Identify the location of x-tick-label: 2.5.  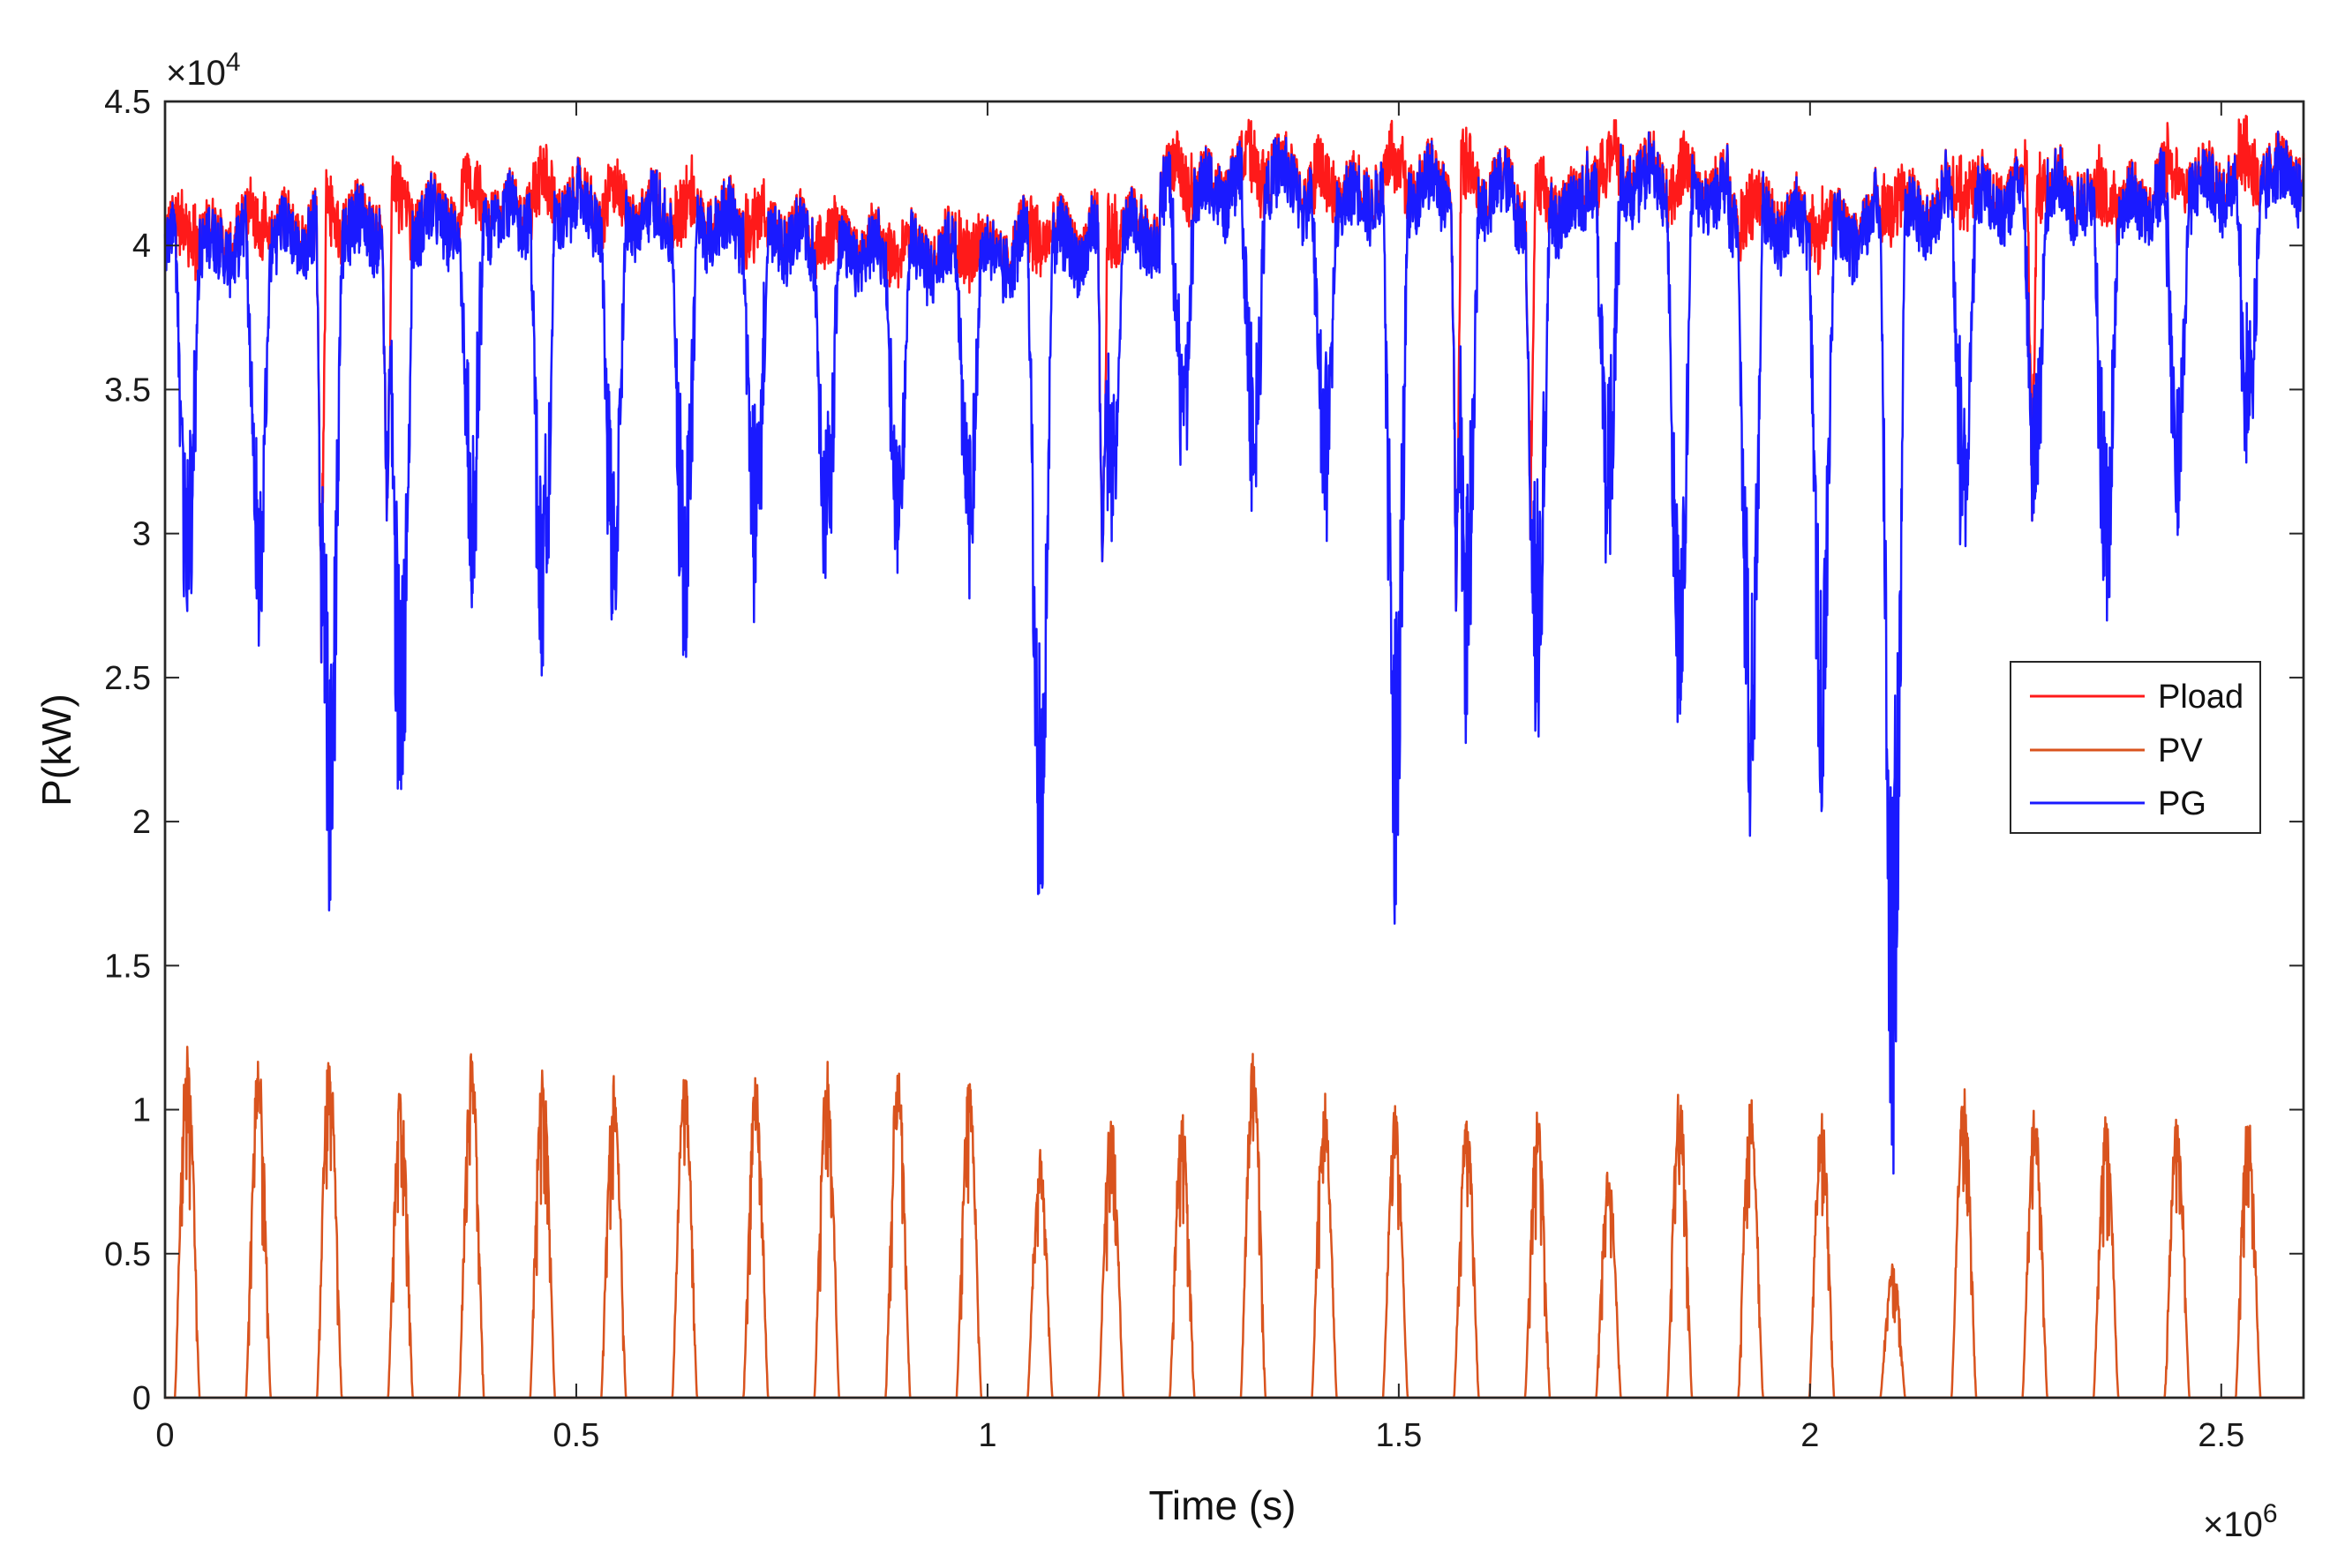
(2221, 1435).